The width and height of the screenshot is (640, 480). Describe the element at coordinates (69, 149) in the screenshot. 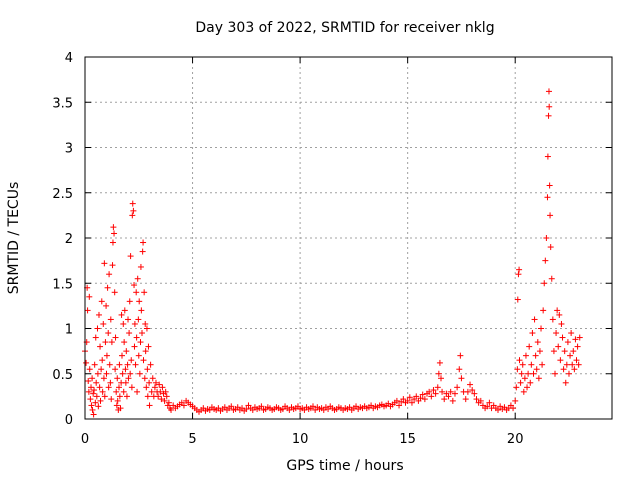

I see `y-tick-label: 3` at that location.